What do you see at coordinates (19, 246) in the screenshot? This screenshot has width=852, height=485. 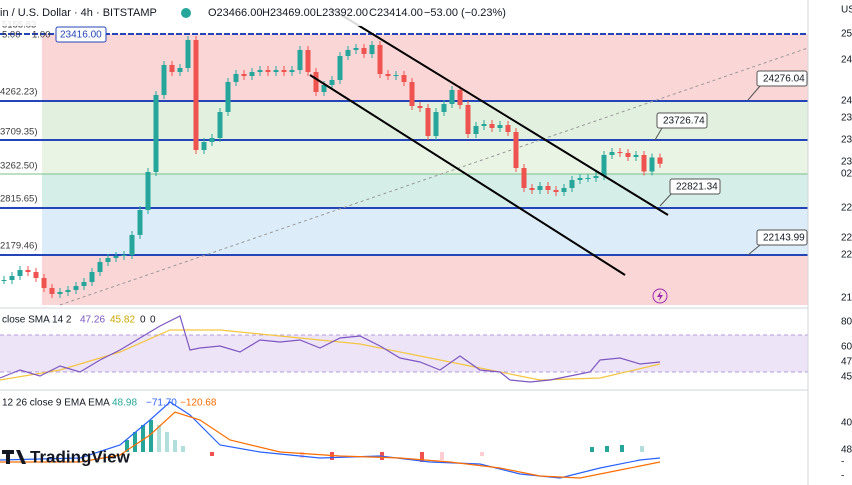 I see `level-label: 2179.46)` at bounding box center [19, 246].